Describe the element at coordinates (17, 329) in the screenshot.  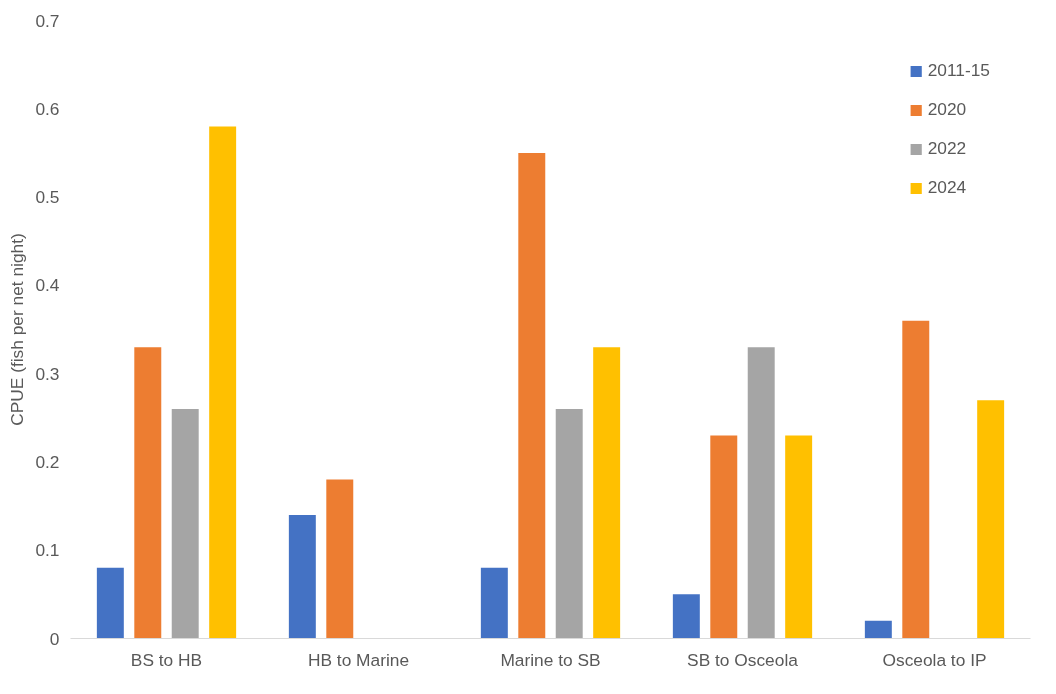
I see `y-axis-title: CPUE (fish per net night)` at that location.